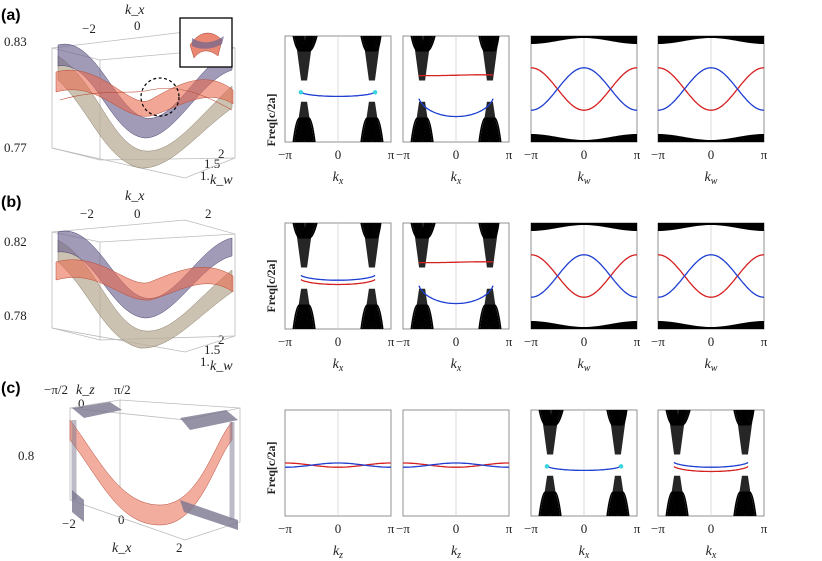 The height and width of the screenshot is (561, 822). I want to click on freq-axis-label-a: Freq[c/2a], so click(271, 119).